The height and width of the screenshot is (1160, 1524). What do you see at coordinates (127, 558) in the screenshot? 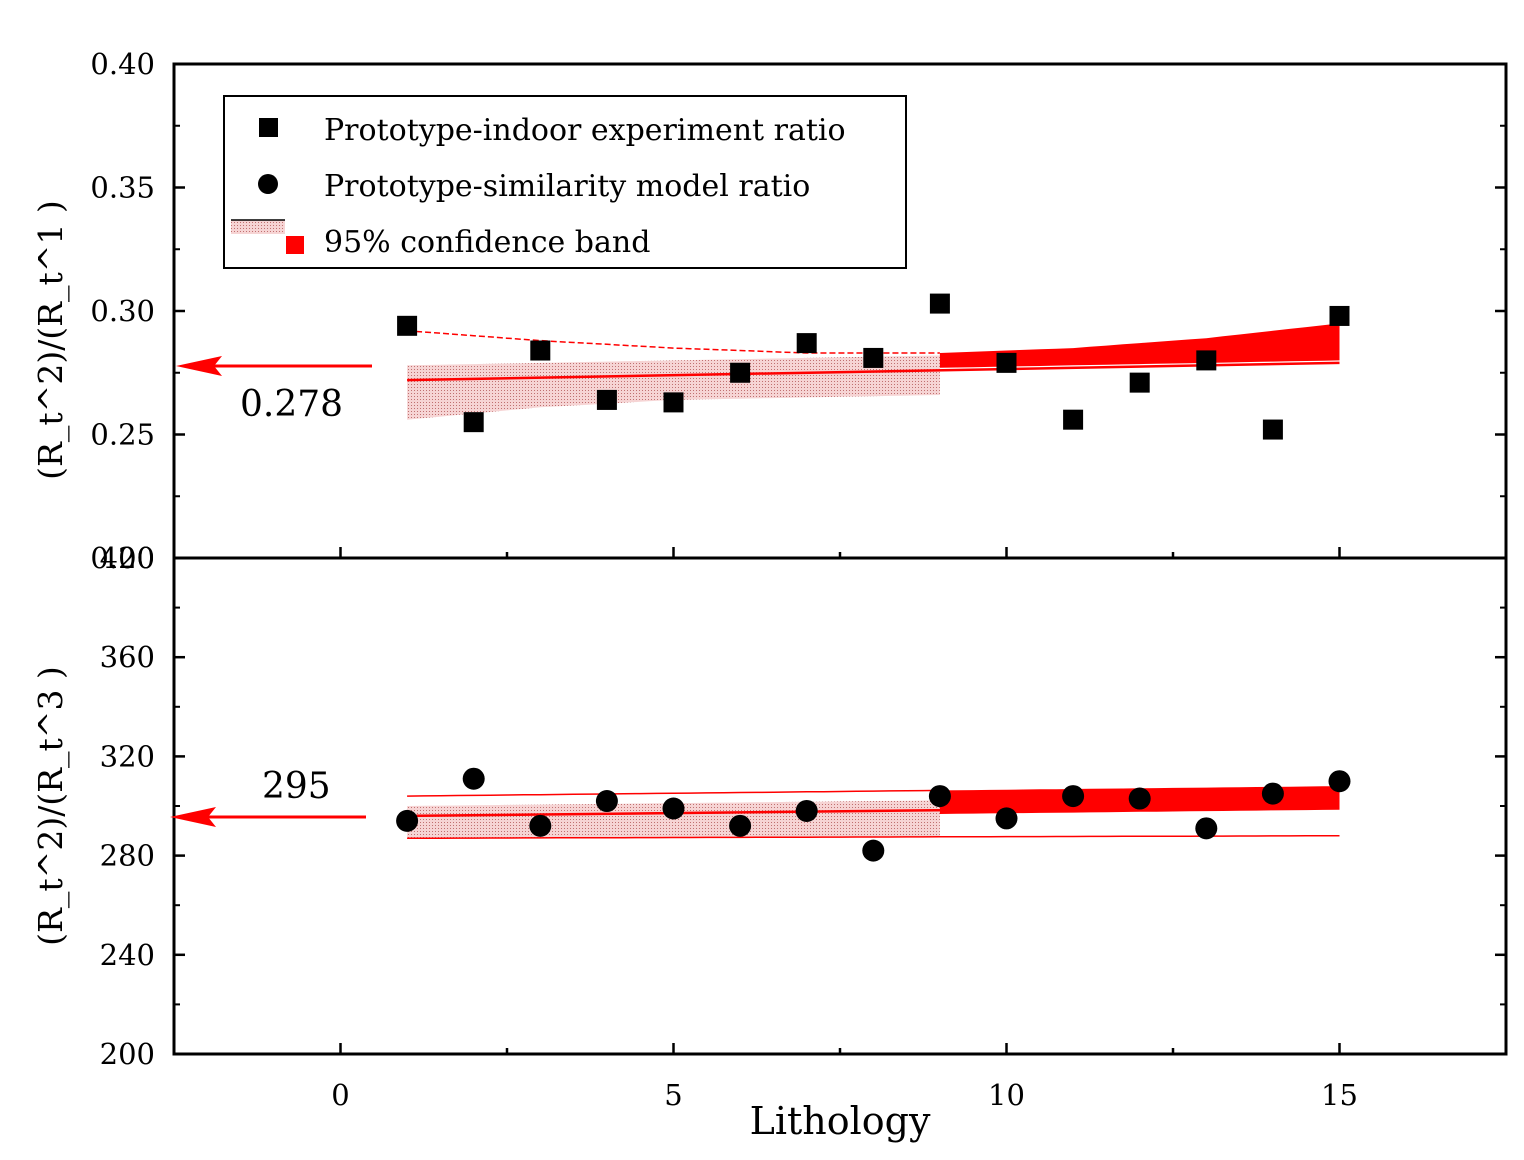
I see `y-tick-label: 400` at bounding box center [127, 558].